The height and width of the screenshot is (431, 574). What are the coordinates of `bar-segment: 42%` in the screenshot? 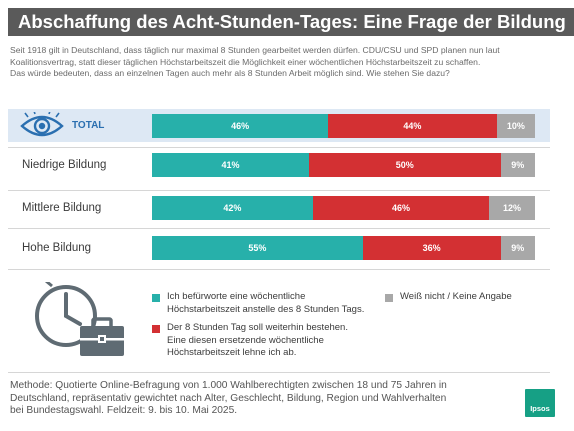 It's located at (232, 208).